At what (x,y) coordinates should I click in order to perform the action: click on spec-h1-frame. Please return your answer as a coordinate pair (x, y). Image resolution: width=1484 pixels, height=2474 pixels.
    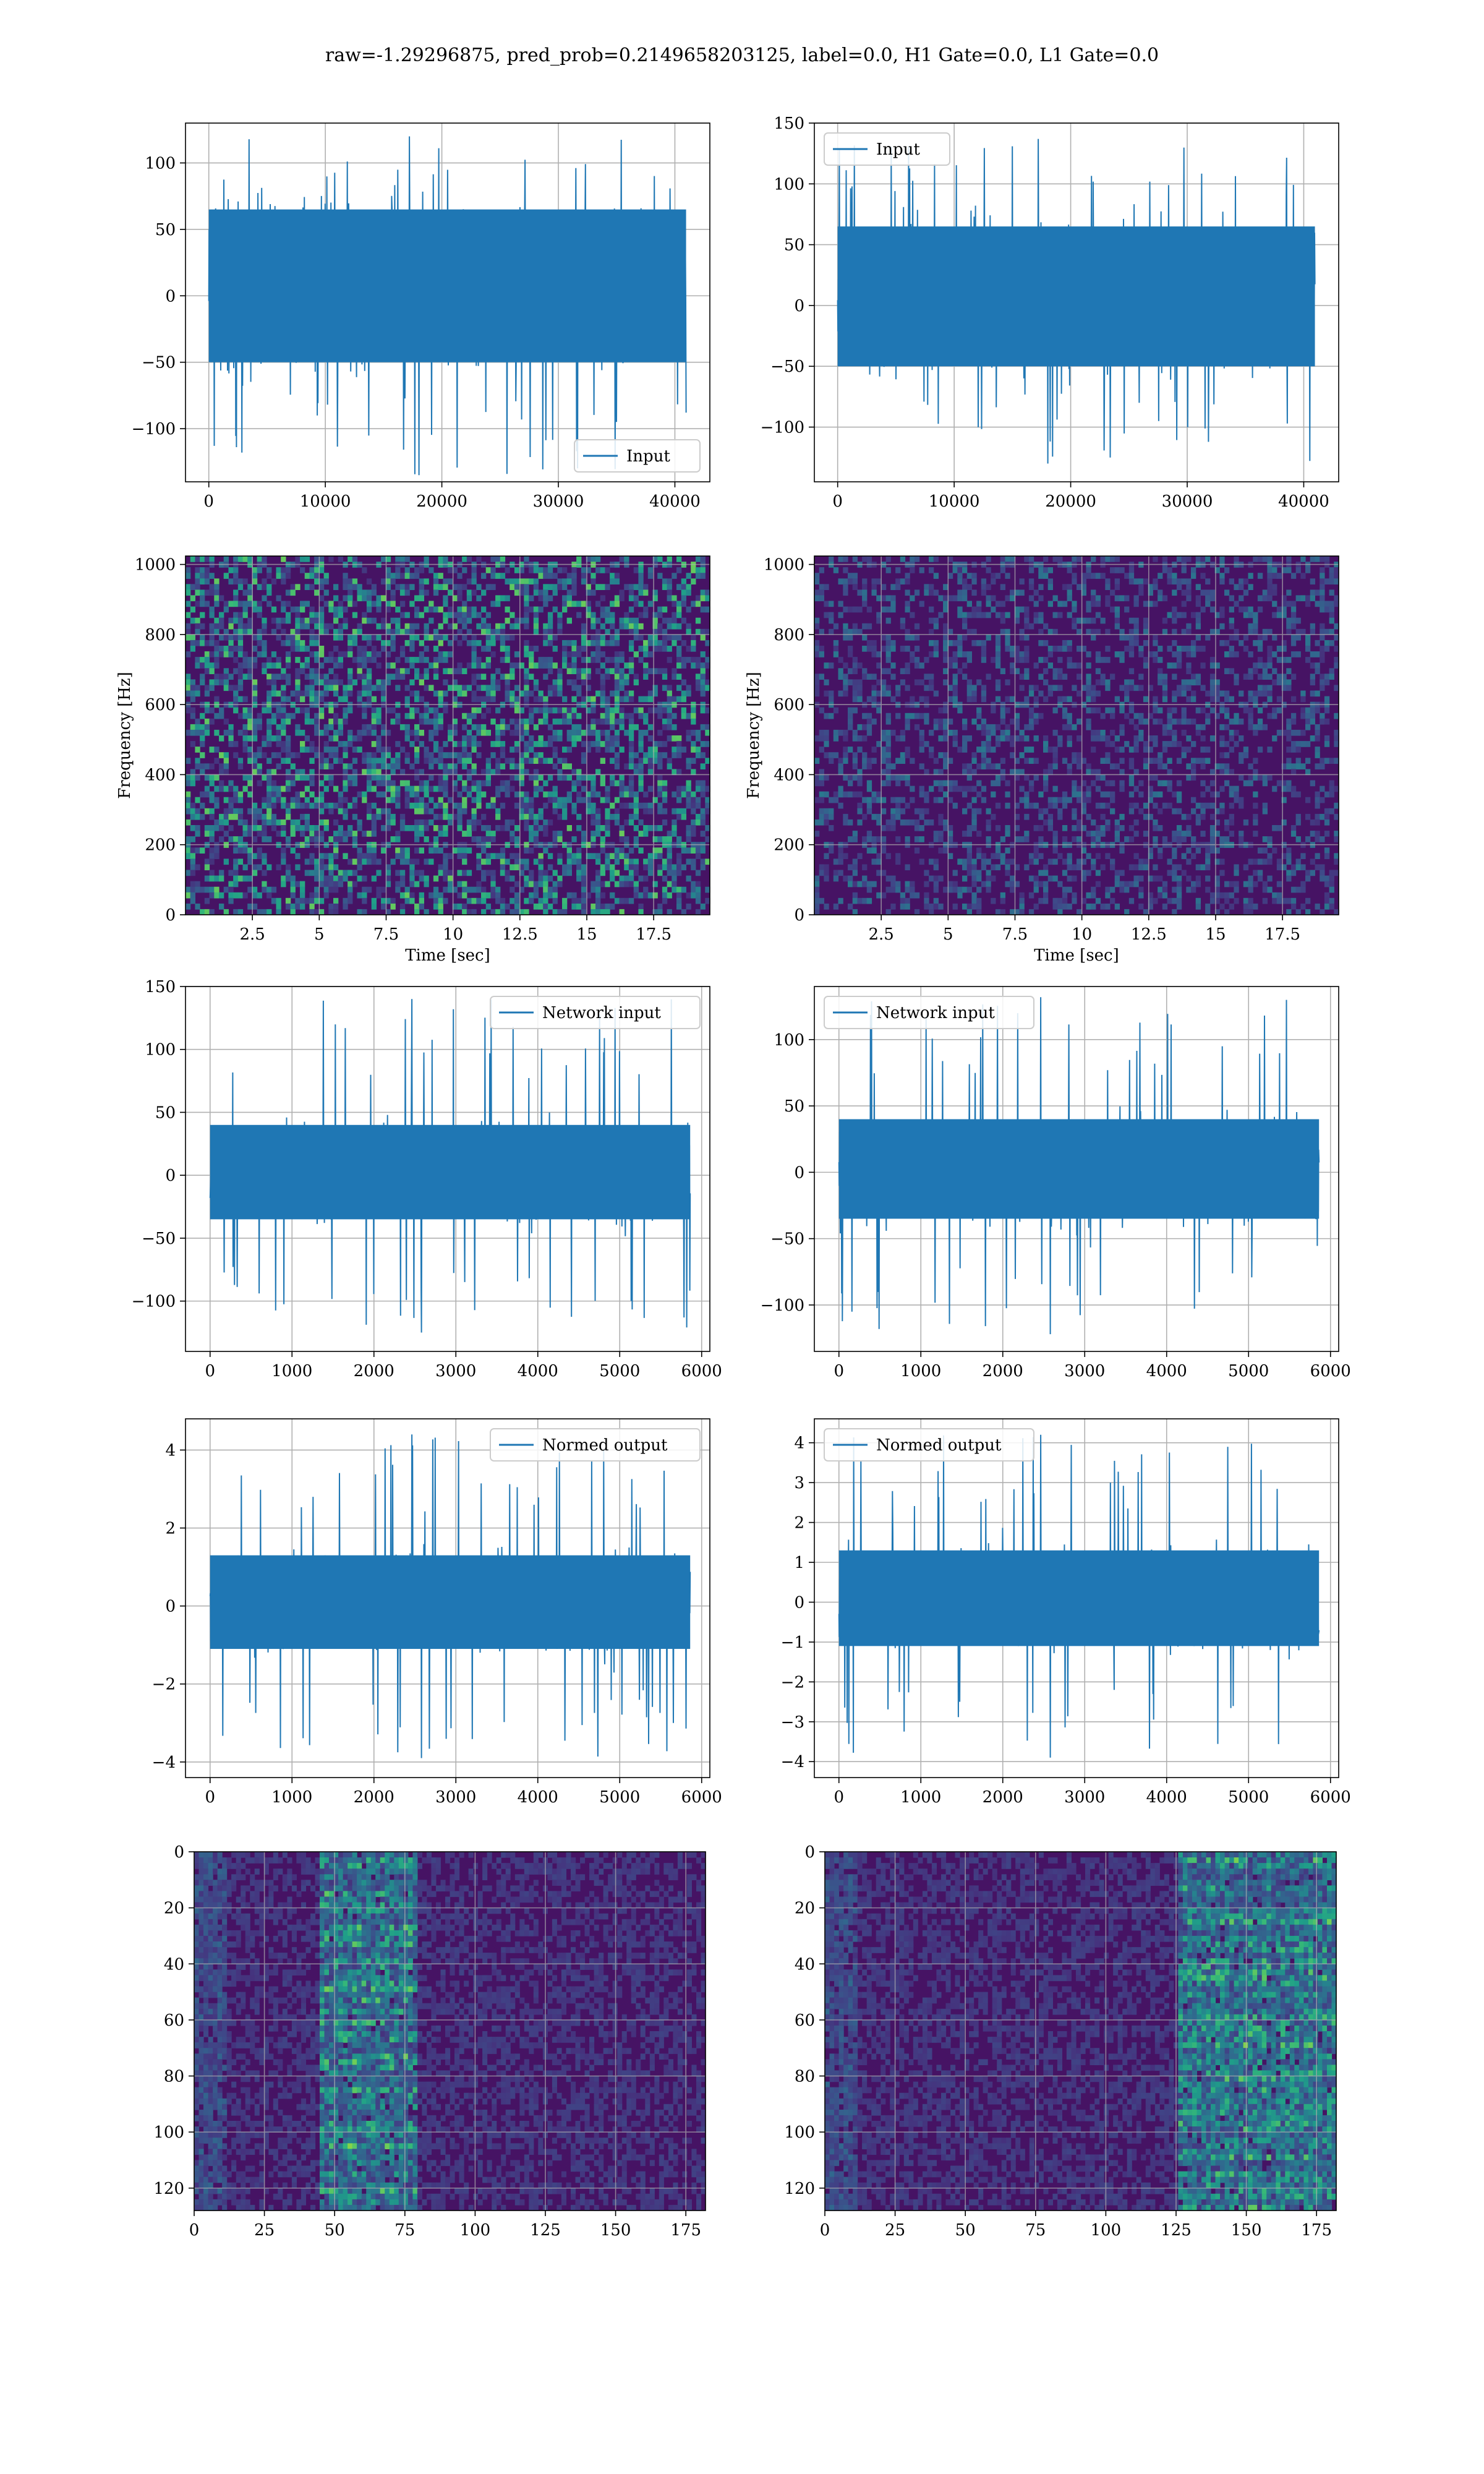
    Looking at the image, I should click on (447, 735).